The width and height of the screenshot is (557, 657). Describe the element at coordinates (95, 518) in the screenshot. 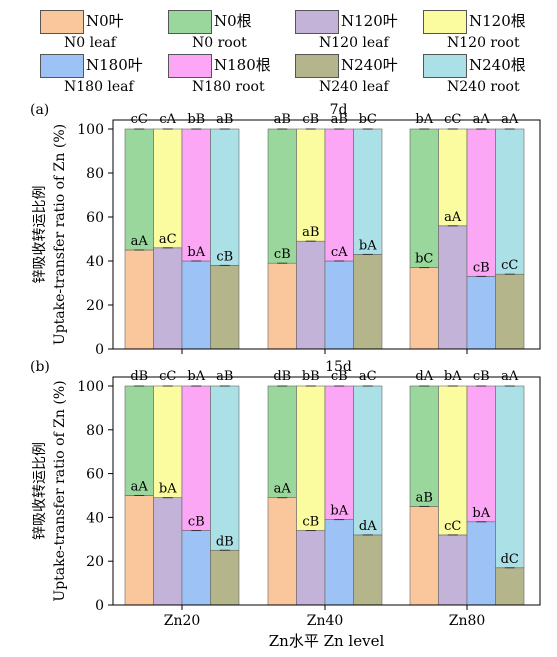

I see `y-tick-label: 40` at that location.